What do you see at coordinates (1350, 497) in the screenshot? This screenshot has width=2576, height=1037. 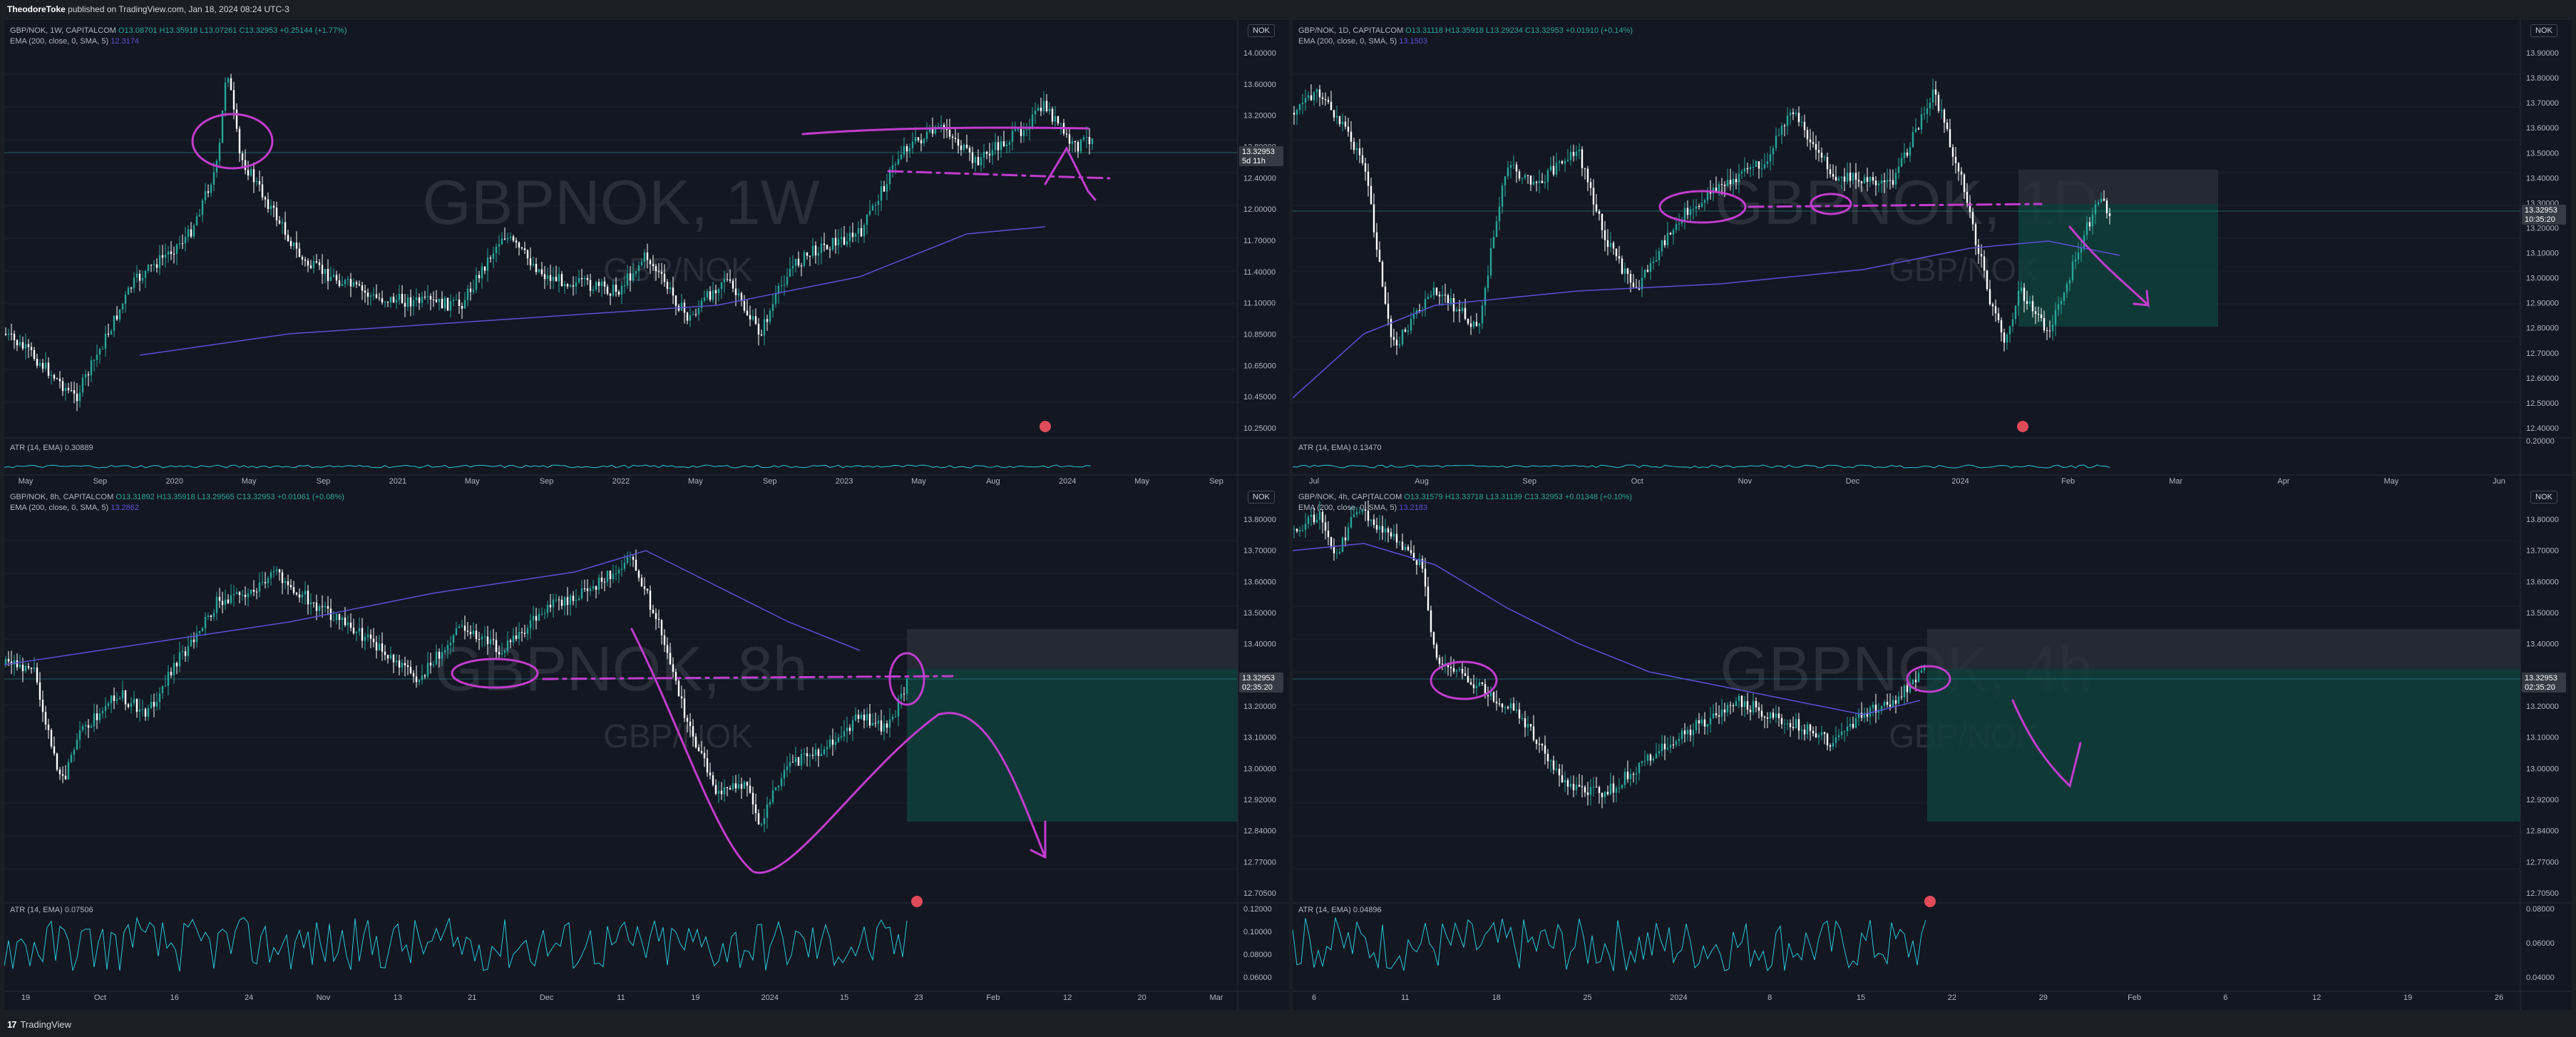 I see `symbol-line: GBP/NOK, 4h, CAPITALCOM` at bounding box center [1350, 497].